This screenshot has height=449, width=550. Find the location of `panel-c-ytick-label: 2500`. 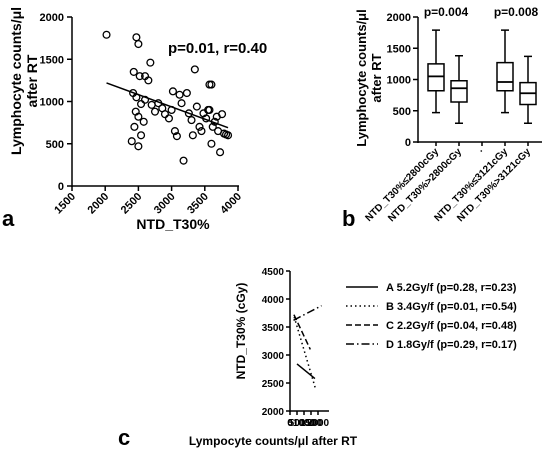

panel-c-ytick-label: 2500 is located at coordinates (273, 384).